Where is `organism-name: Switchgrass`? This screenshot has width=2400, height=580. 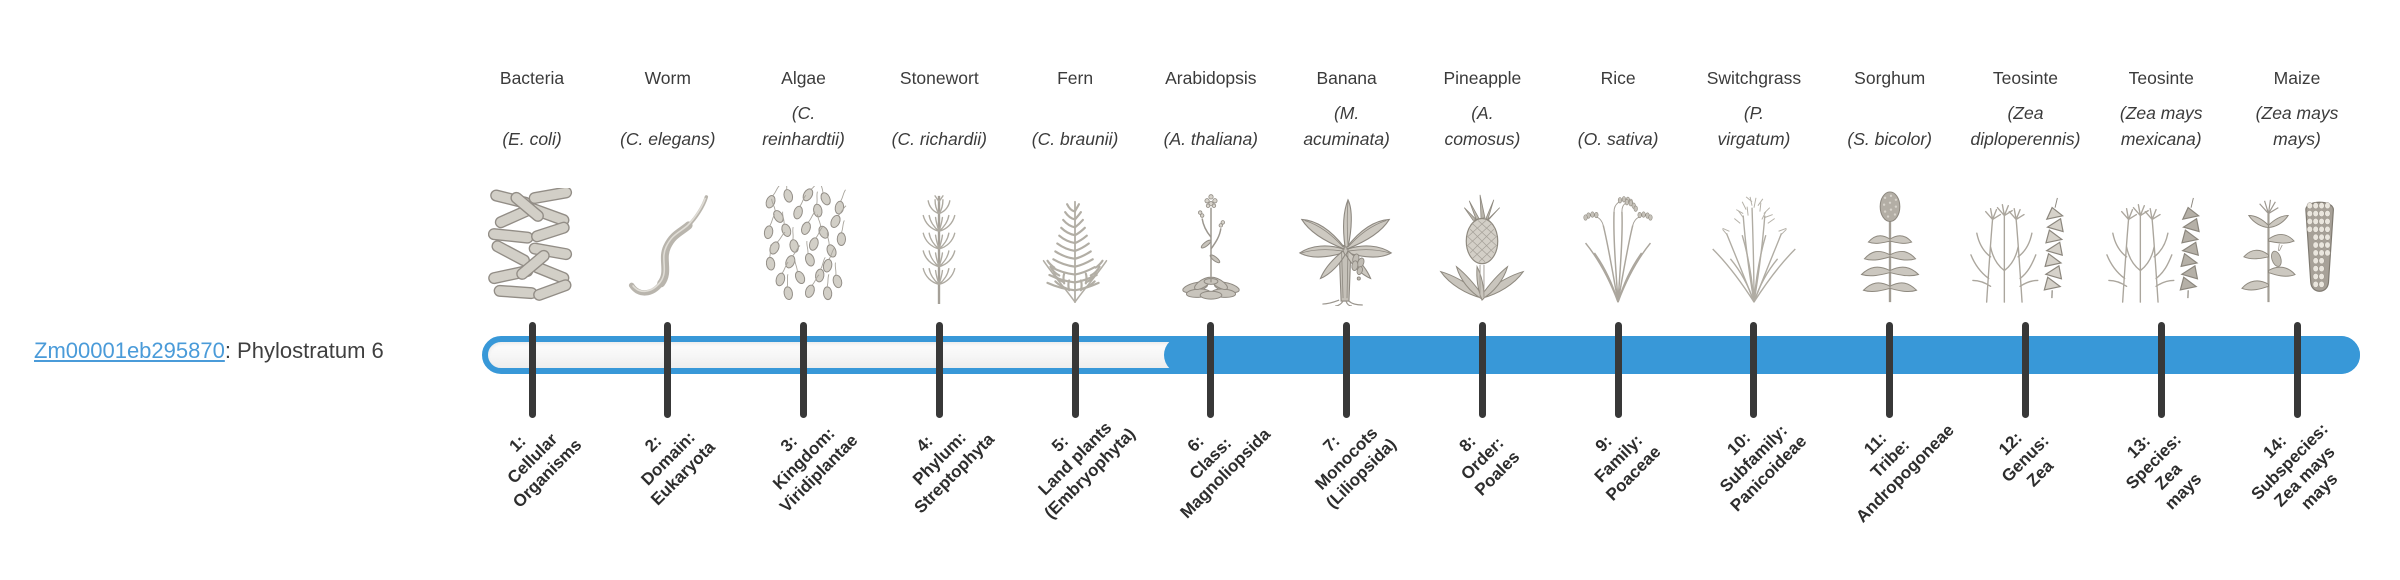 organism-name: Switchgrass is located at coordinates (1754, 78).